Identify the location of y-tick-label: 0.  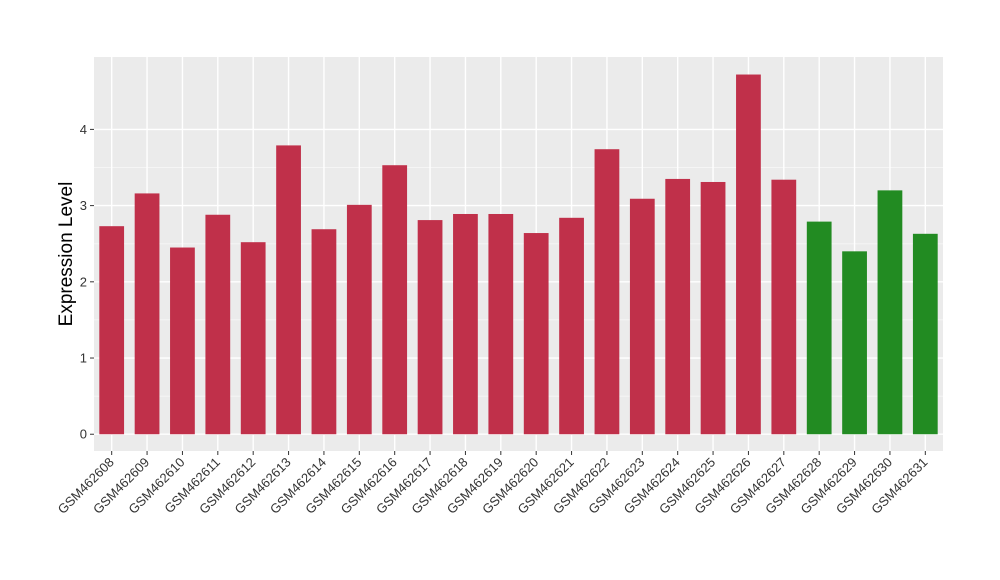
(83, 434).